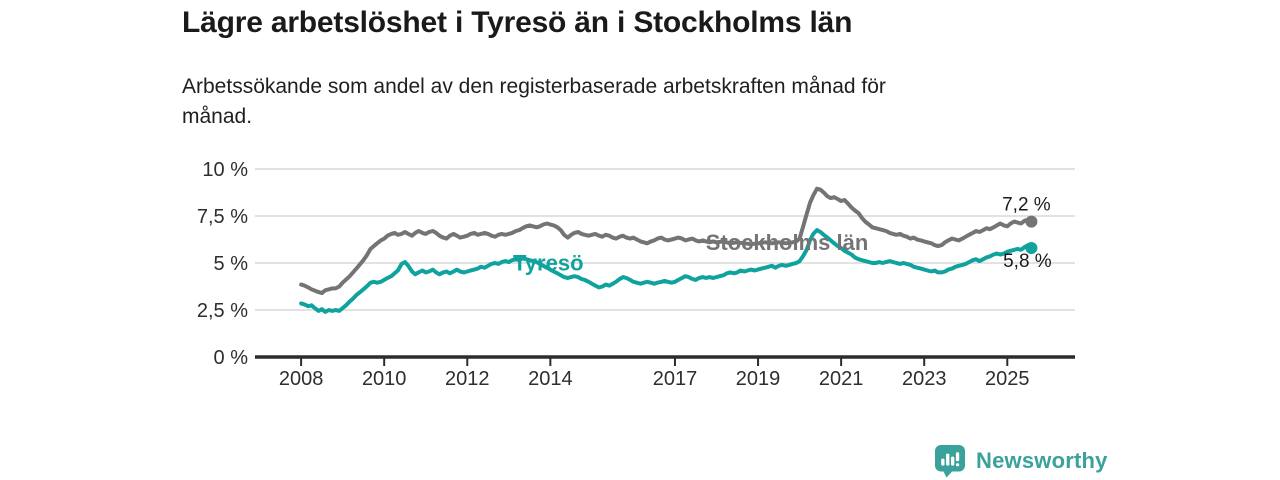 This screenshot has height=480, width=1280. Describe the element at coordinates (467, 379) in the screenshot. I see `x-tick-label: 2012` at that location.